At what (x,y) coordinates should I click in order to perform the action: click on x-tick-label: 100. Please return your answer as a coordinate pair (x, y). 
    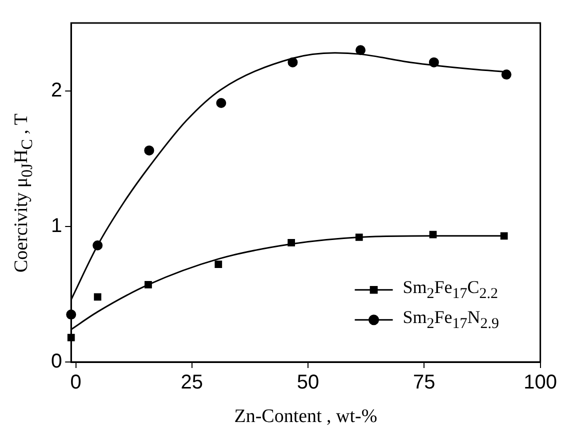
    Looking at the image, I should click on (541, 383).